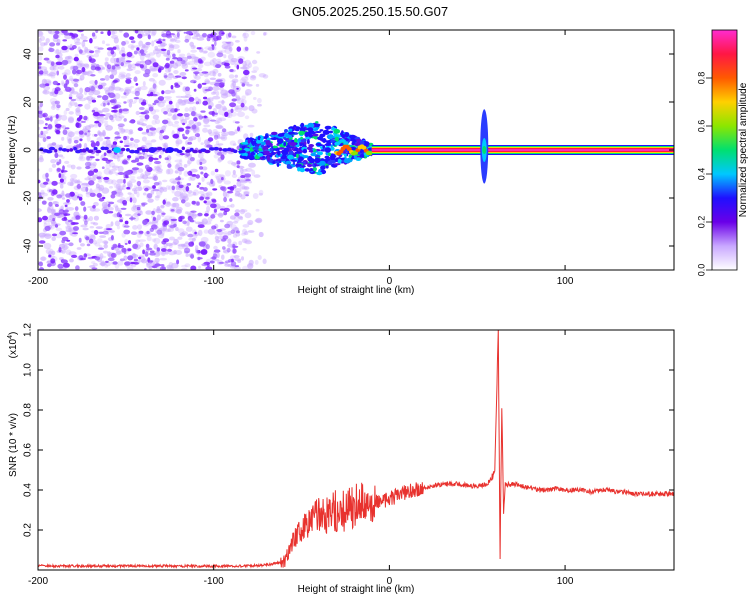  What do you see at coordinates (565, 581) in the screenshot?
I see `x-tick-label: 100` at bounding box center [565, 581].